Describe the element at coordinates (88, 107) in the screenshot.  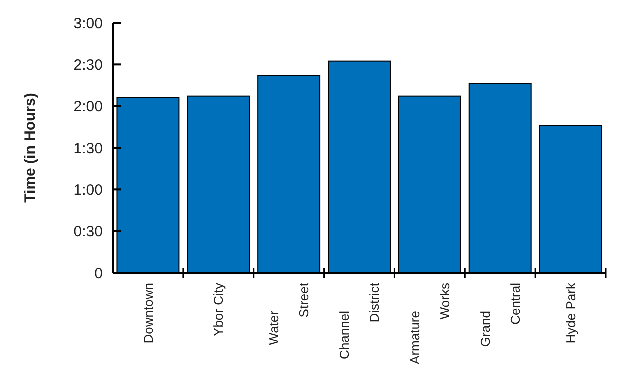
I see `y-tick-label: 2:00` at that location.